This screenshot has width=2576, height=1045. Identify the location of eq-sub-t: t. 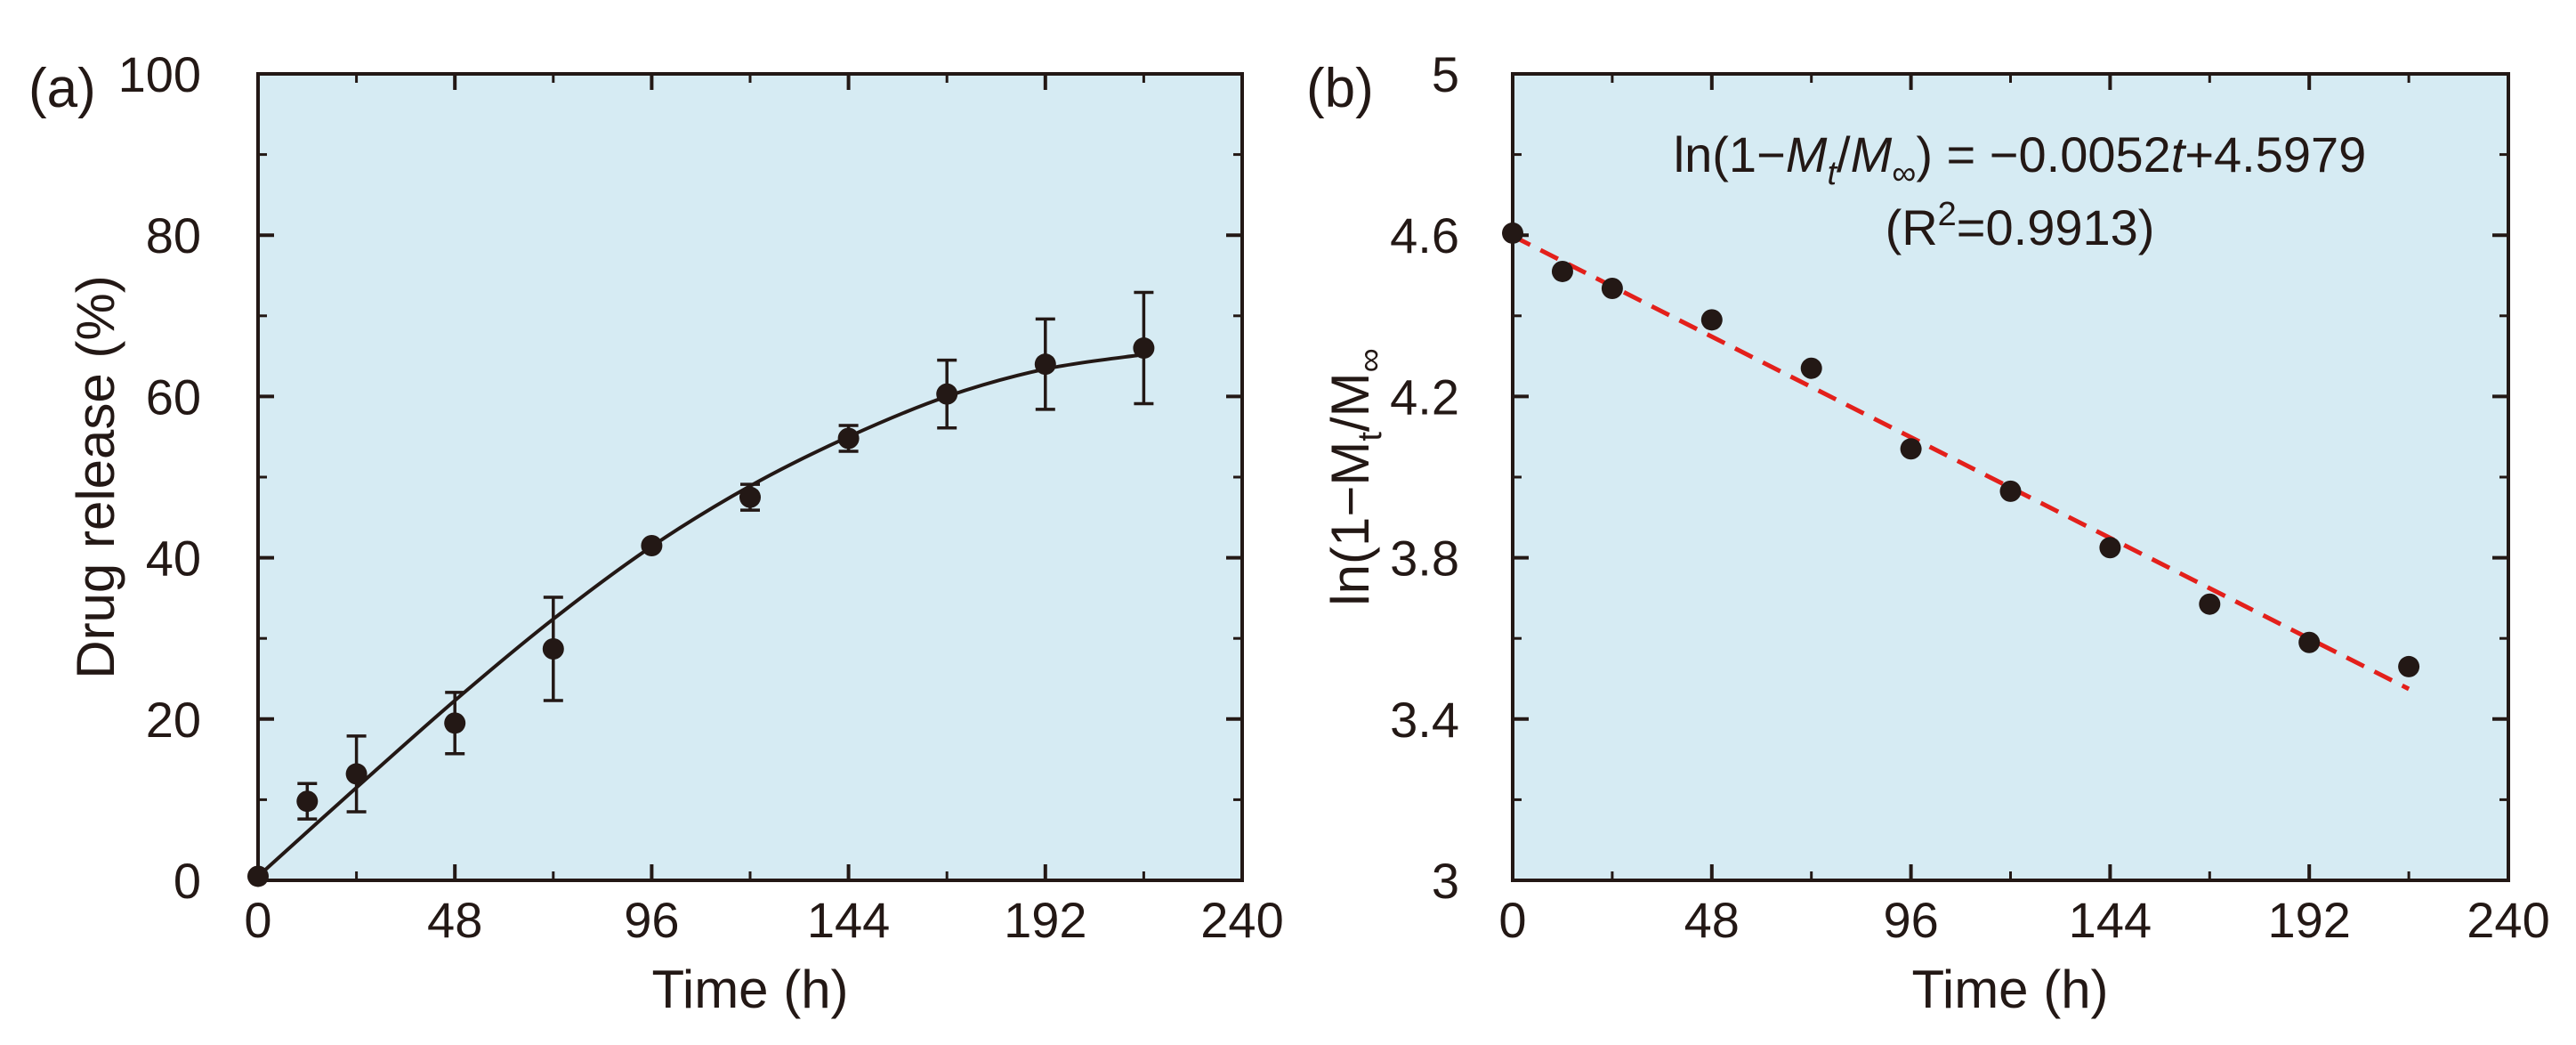
(1832, 173).